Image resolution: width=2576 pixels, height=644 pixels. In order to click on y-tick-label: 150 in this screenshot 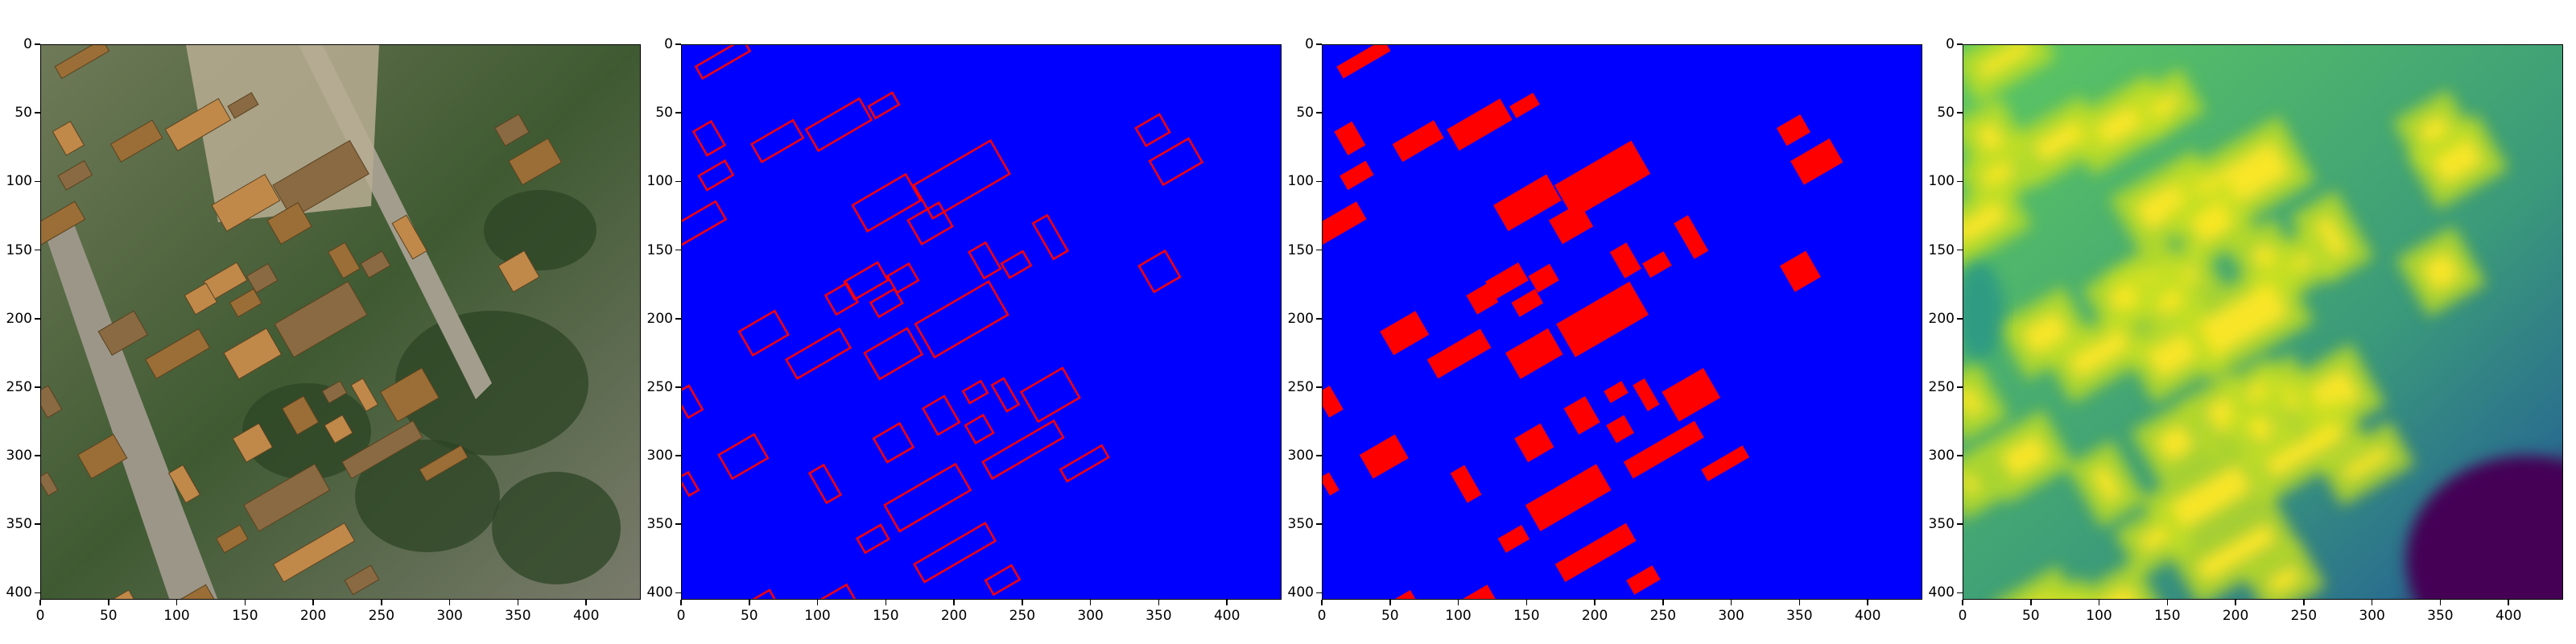, I will do `click(1300, 250)`.